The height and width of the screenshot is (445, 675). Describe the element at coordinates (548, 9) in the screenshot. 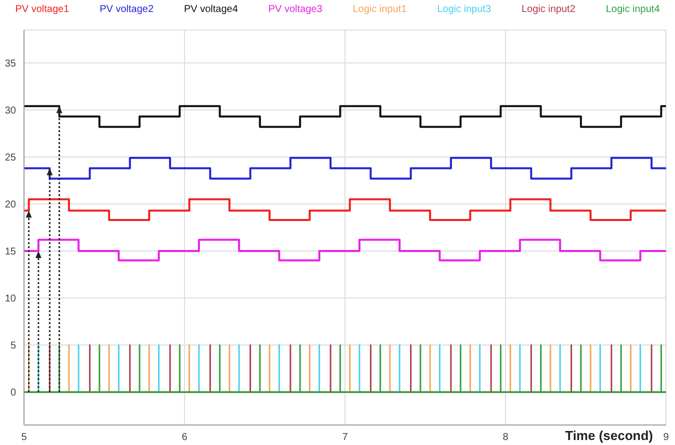

I see `text: Logic input2` at that location.